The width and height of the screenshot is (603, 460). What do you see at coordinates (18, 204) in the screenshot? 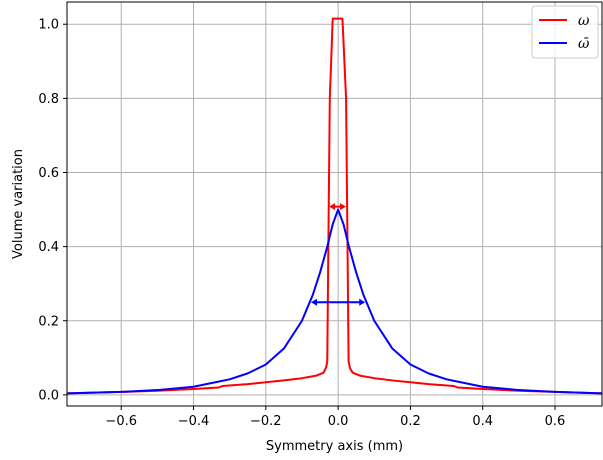
I see `y-axis-label: Volume variation` at bounding box center [18, 204].